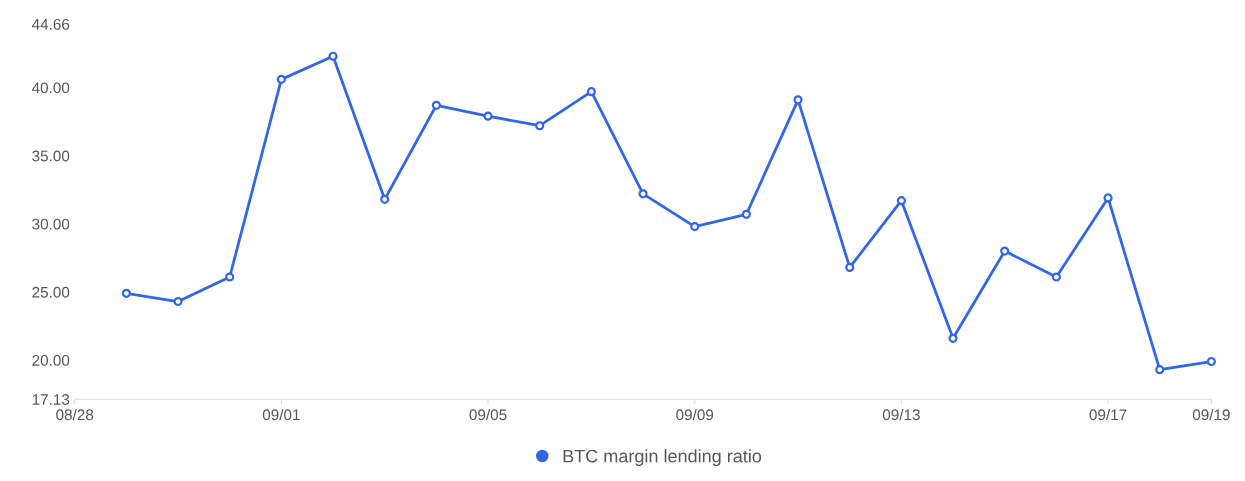 The width and height of the screenshot is (1245, 481). What do you see at coordinates (695, 414) in the screenshot?
I see `x-tick-label: 09/09` at bounding box center [695, 414].